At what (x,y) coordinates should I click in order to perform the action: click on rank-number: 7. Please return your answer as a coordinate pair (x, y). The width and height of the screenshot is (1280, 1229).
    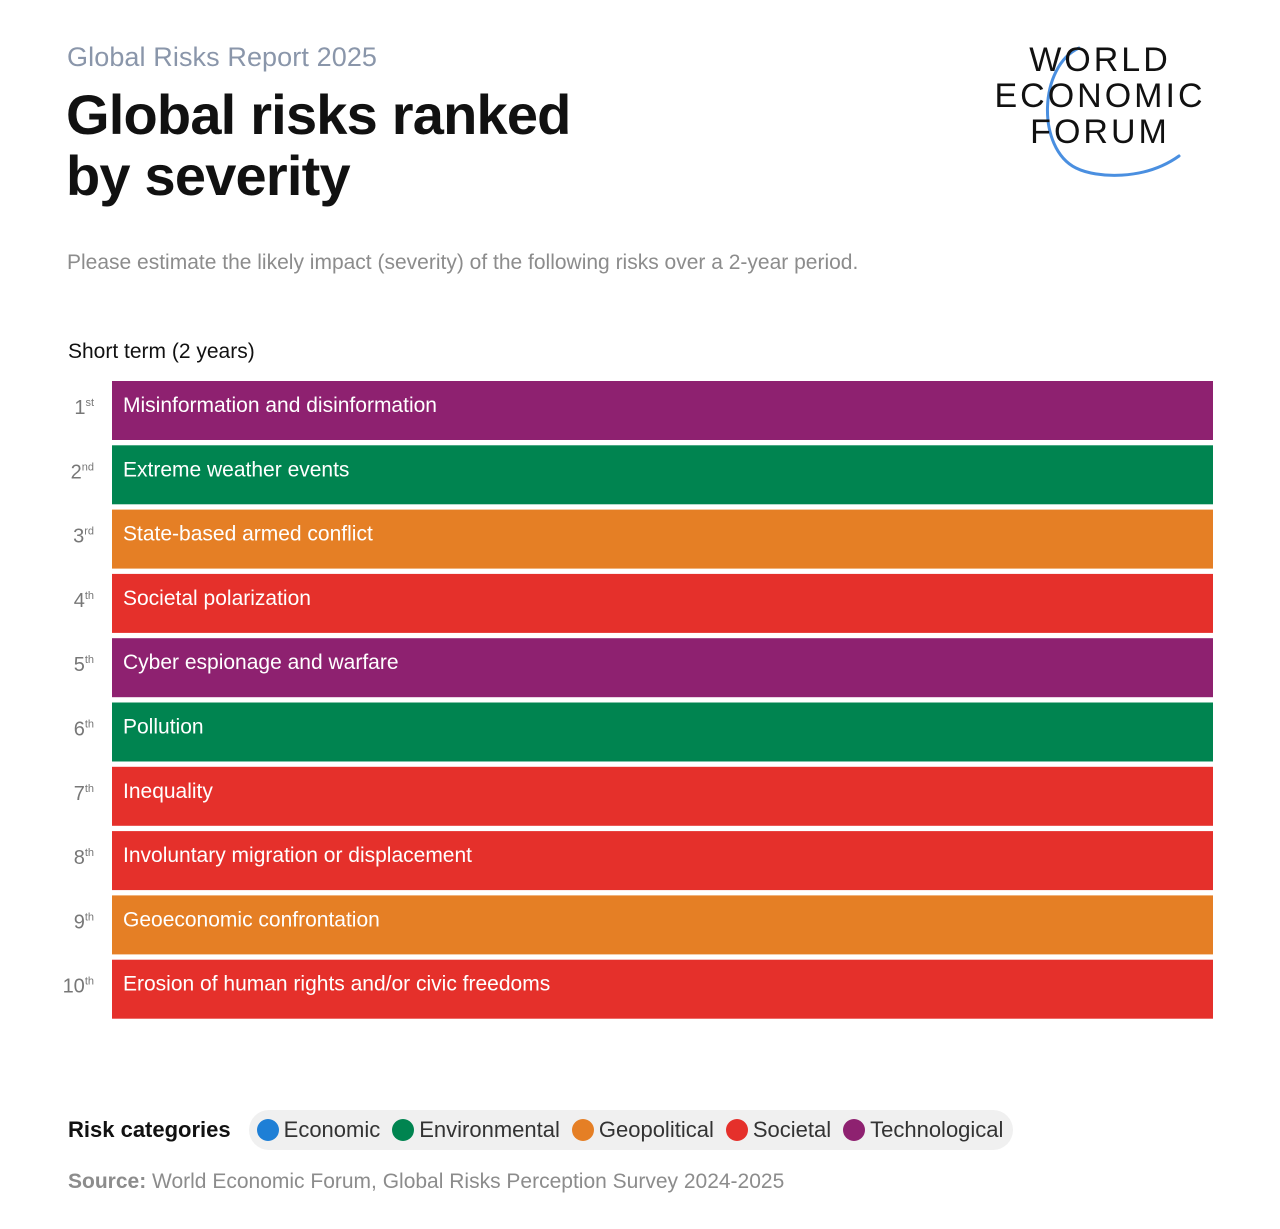
    Looking at the image, I should click on (79, 794).